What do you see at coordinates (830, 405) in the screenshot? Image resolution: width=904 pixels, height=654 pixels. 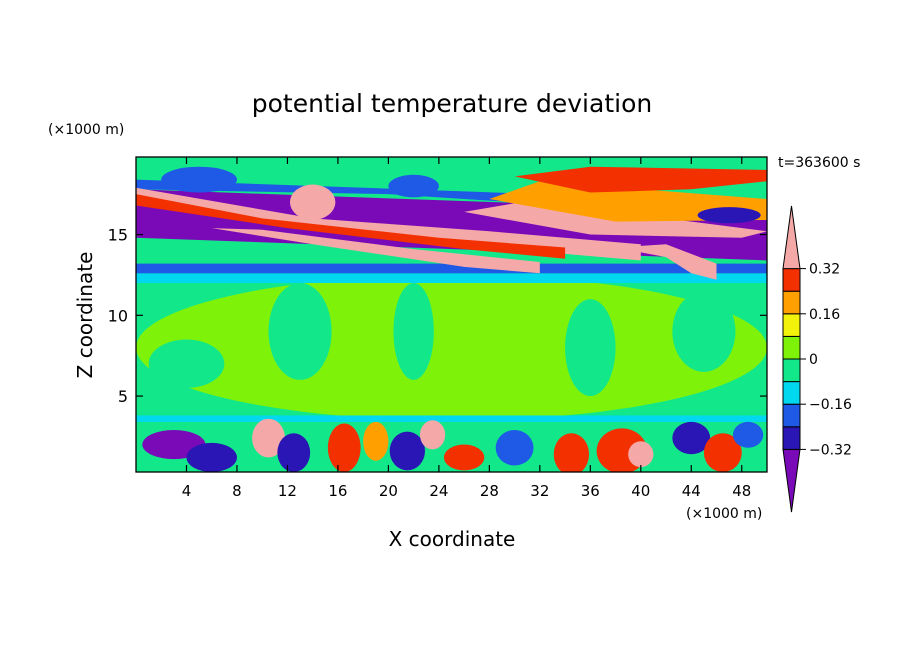 I see `colorbar-label: −0.16` at bounding box center [830, 405].